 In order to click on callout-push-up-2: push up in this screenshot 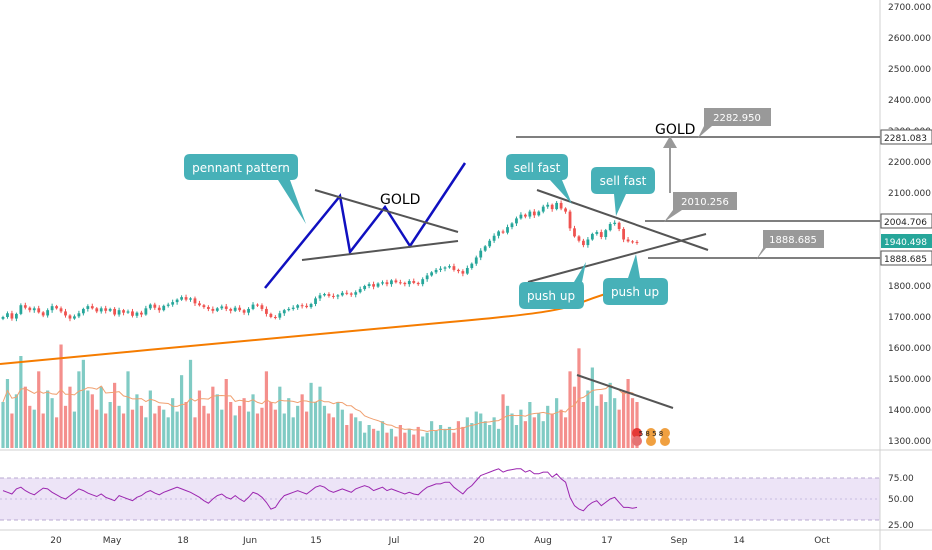, I will do `click(635, 279)`.